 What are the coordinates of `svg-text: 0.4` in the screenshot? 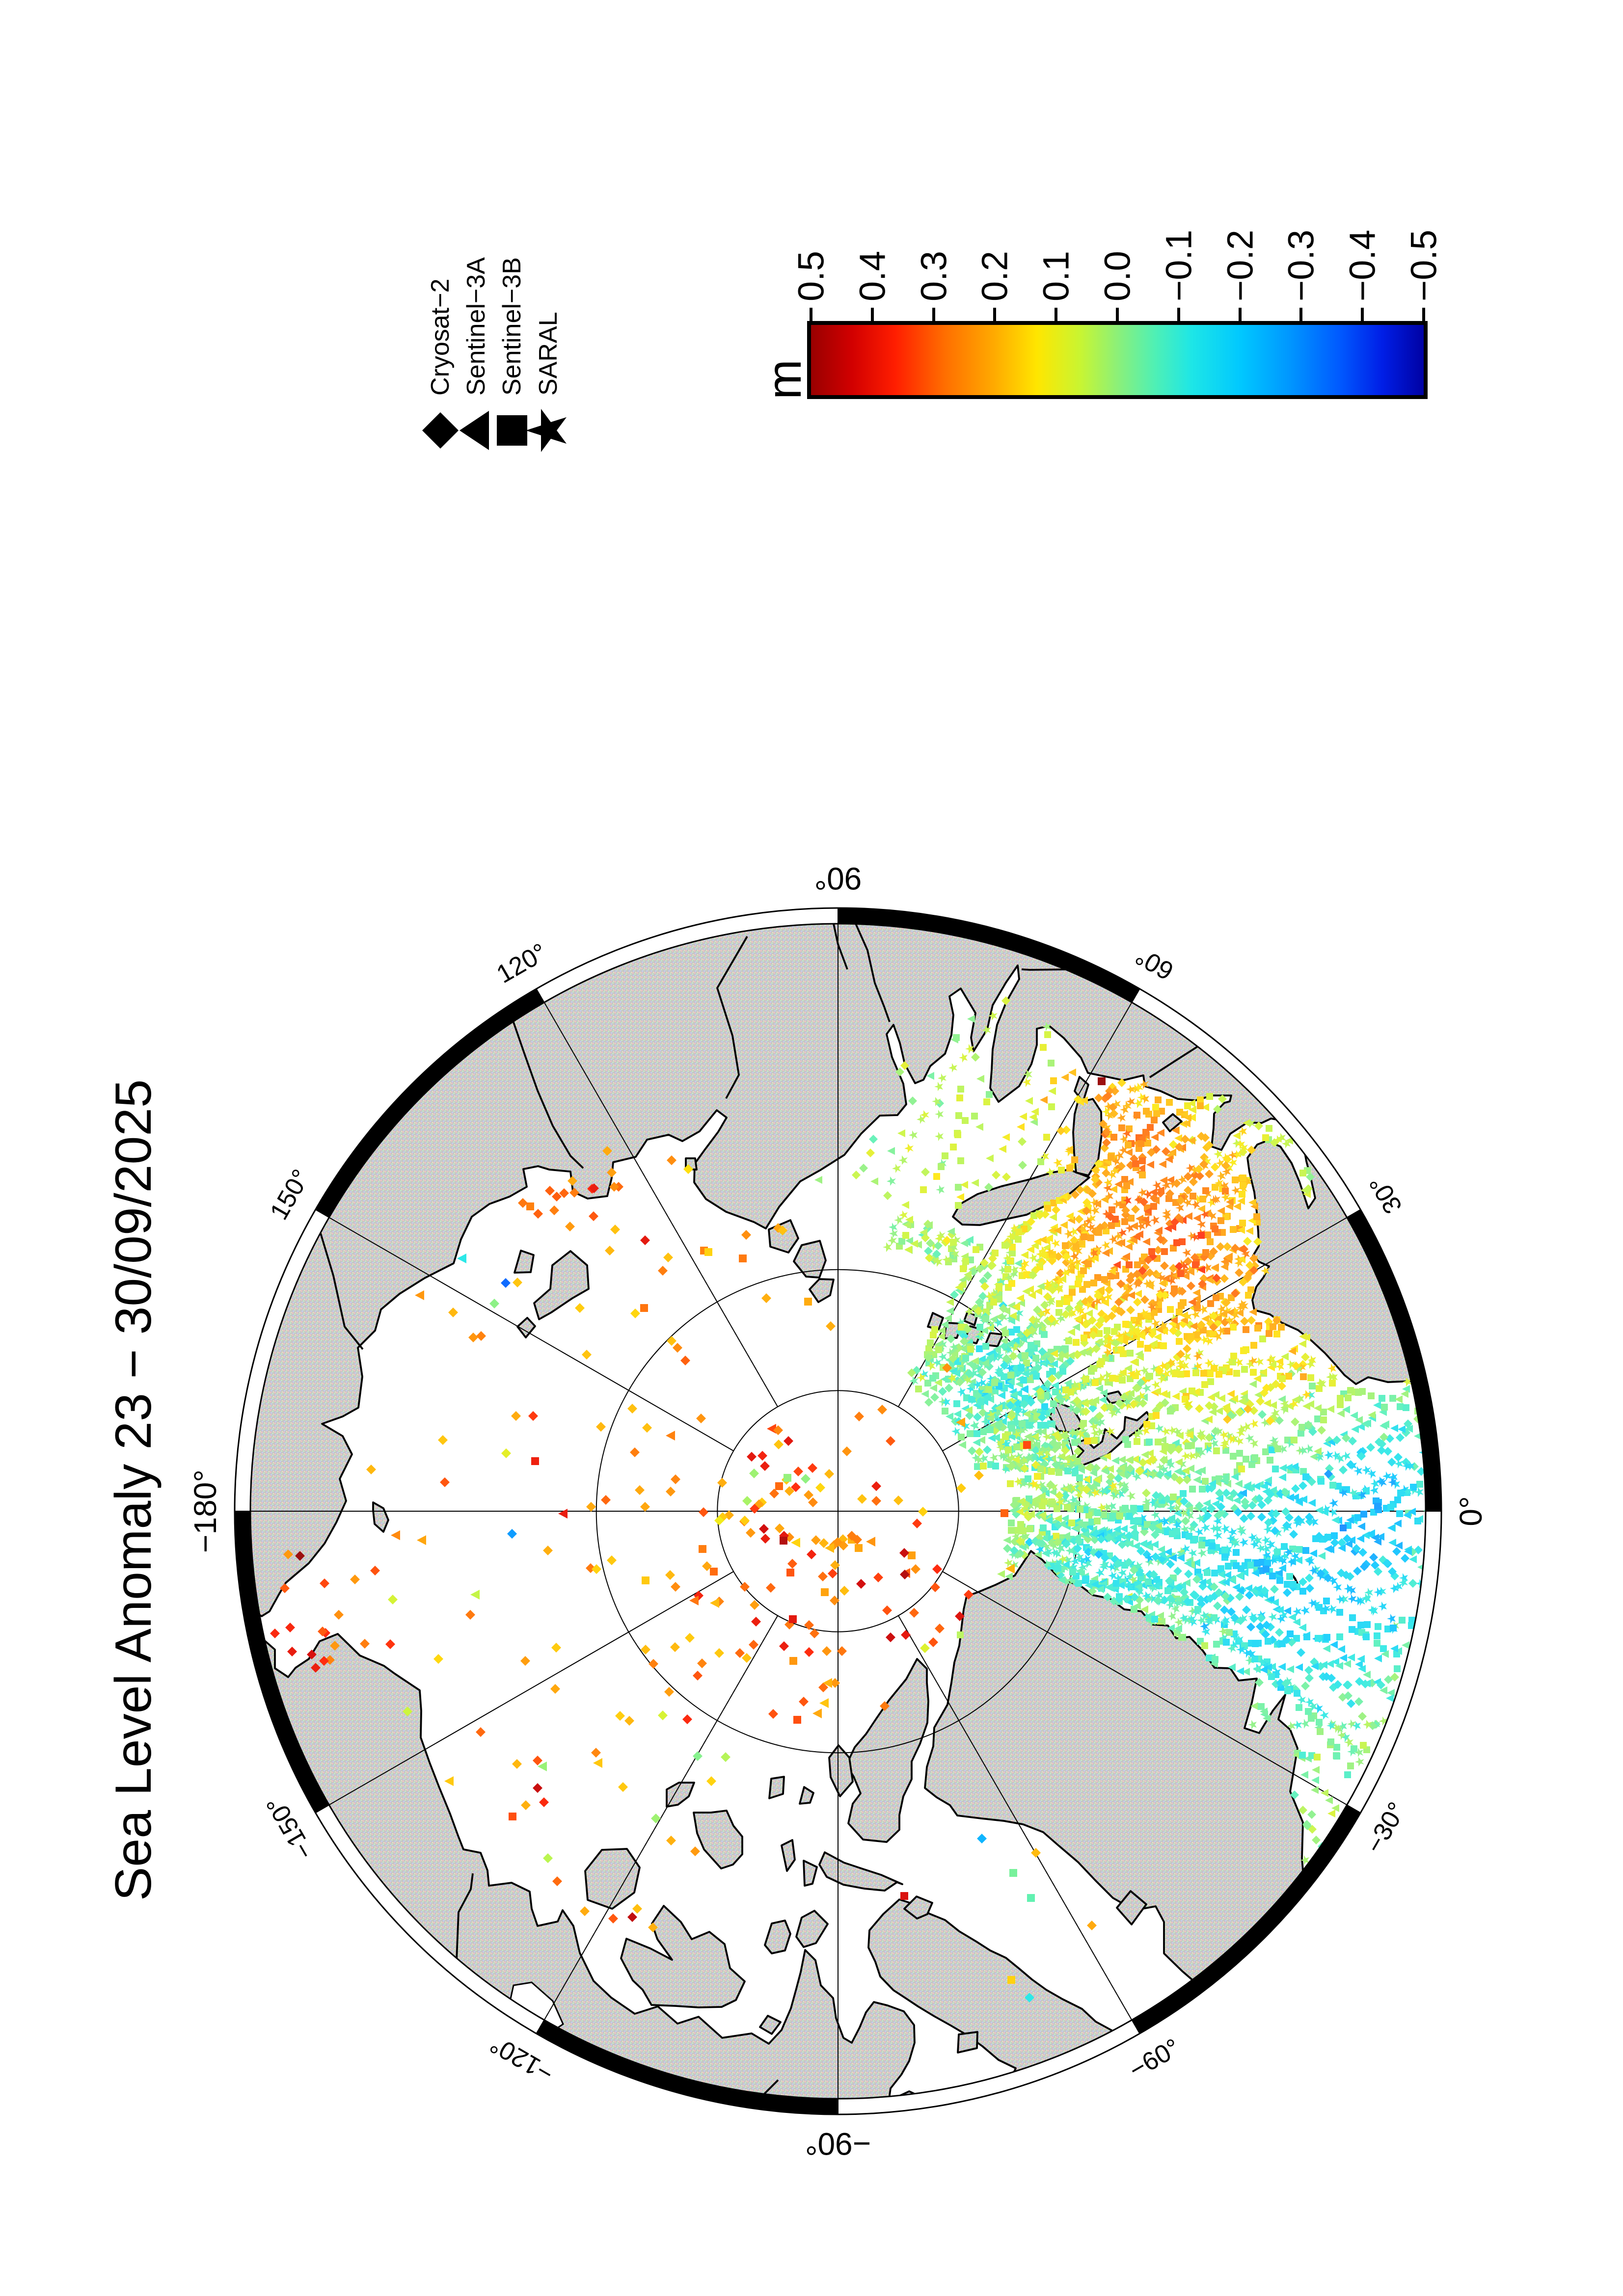 It's located at (872, 276).